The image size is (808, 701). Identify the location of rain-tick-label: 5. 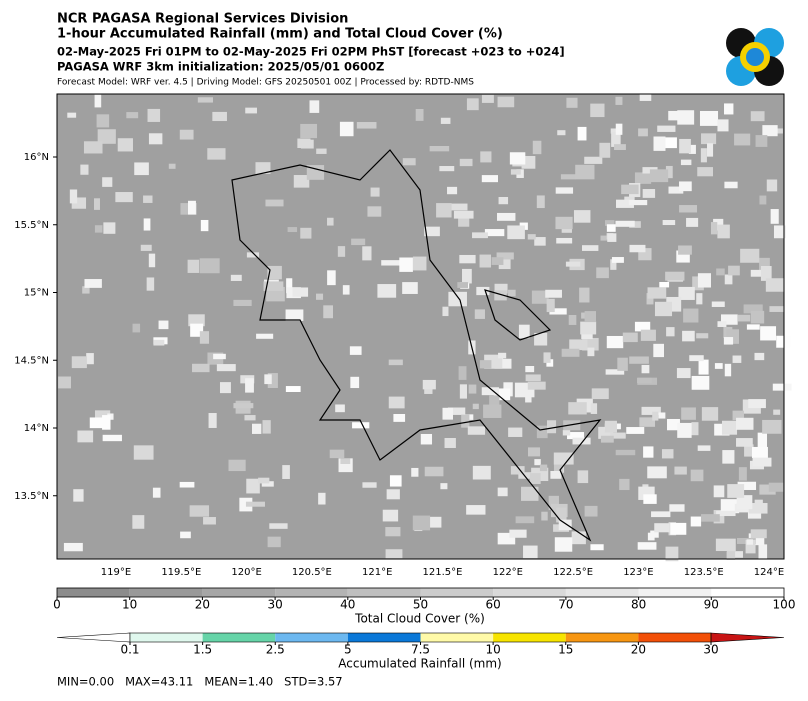
(348, 650).